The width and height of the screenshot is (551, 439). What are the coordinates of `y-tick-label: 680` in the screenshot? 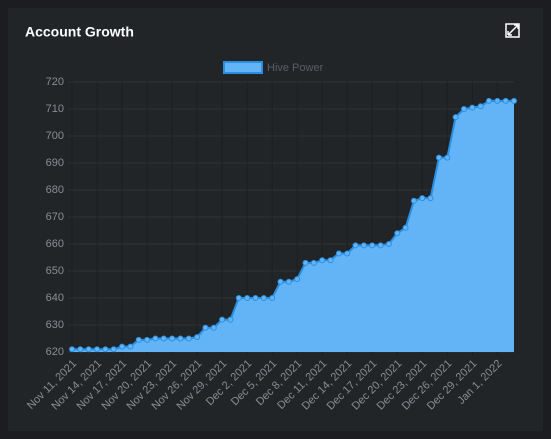 It's located at (55, 190).